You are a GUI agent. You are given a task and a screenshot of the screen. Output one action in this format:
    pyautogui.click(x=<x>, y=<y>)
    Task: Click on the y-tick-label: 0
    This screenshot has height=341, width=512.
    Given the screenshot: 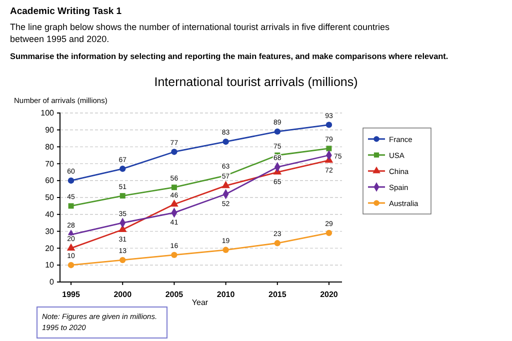 What is the action you would take?
    pyautogui.click(x=52, y=282)
    